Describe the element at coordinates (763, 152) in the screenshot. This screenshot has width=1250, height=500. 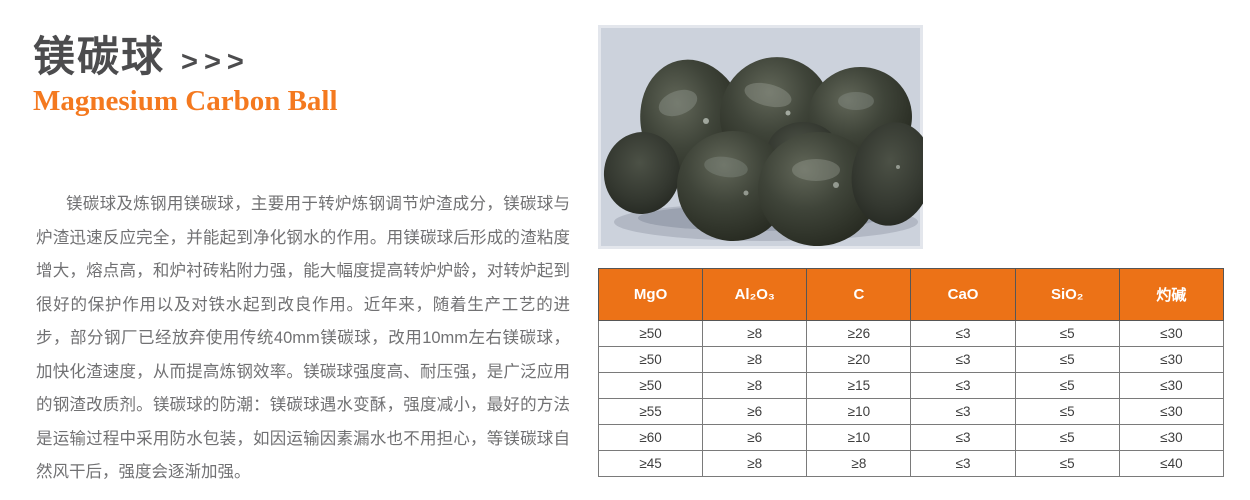
I see `carbon-balls-illustration` at that location.